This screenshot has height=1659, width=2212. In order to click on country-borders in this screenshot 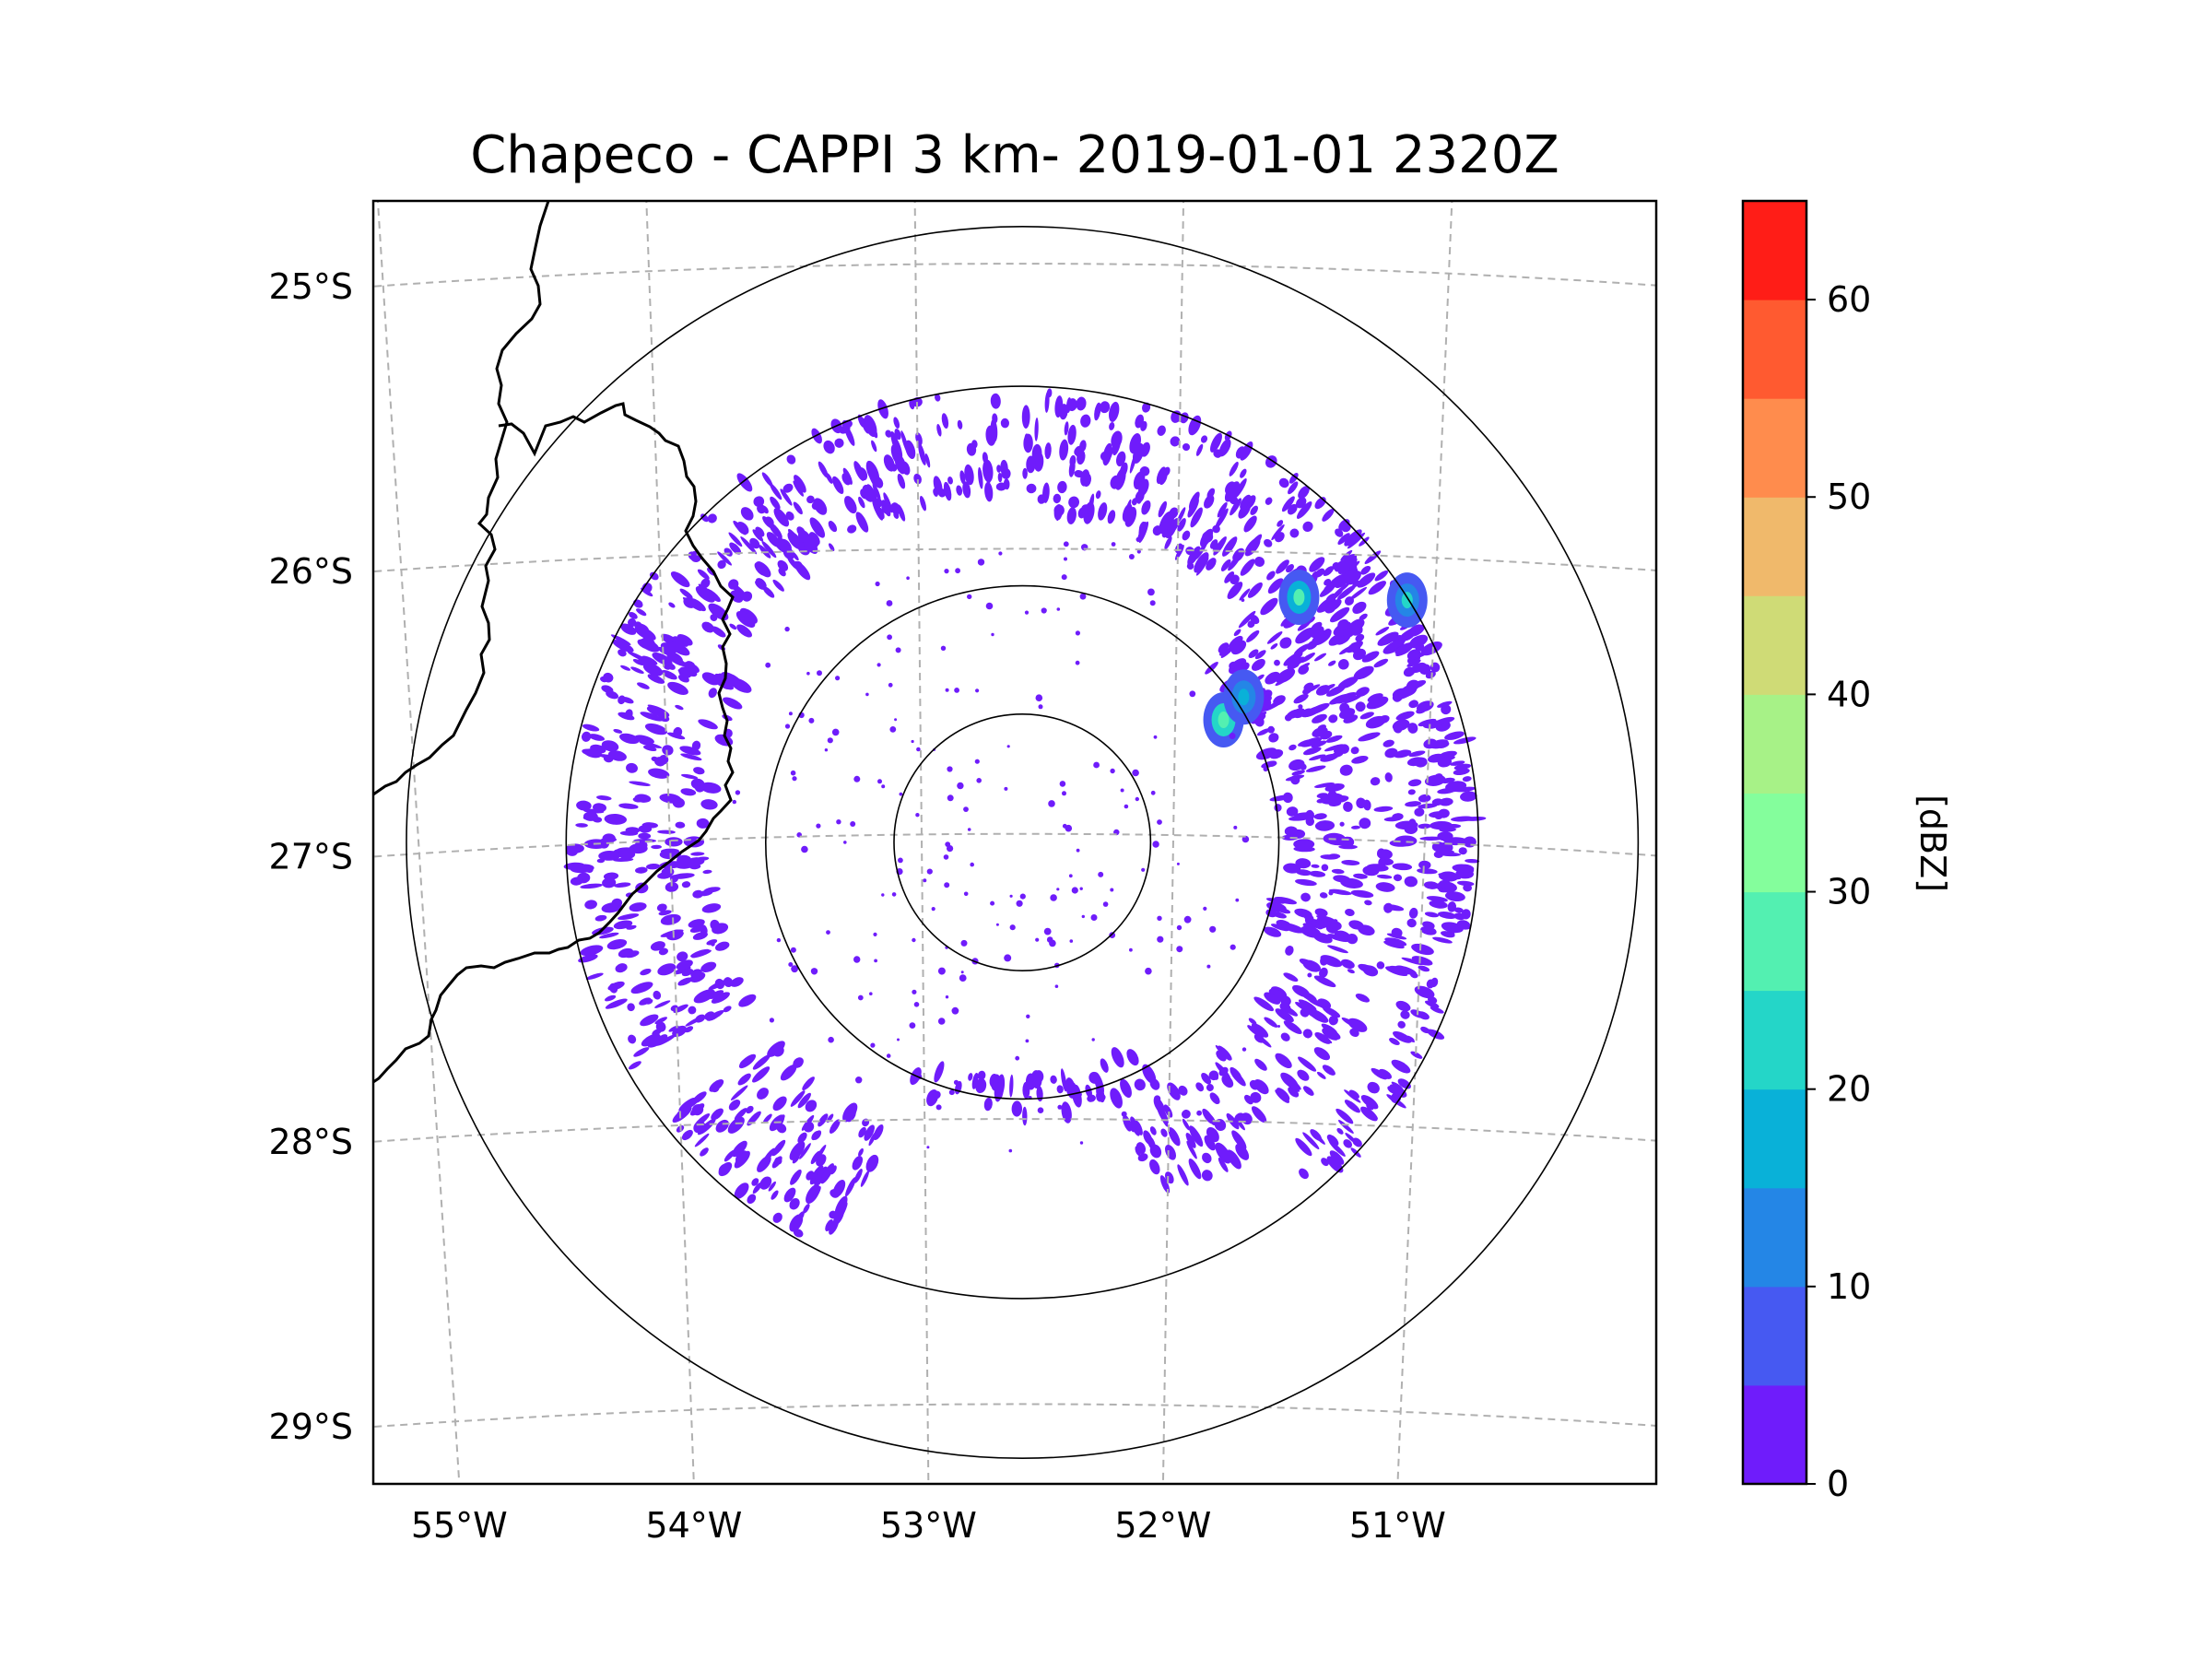, I will do `click(554, 642)`.